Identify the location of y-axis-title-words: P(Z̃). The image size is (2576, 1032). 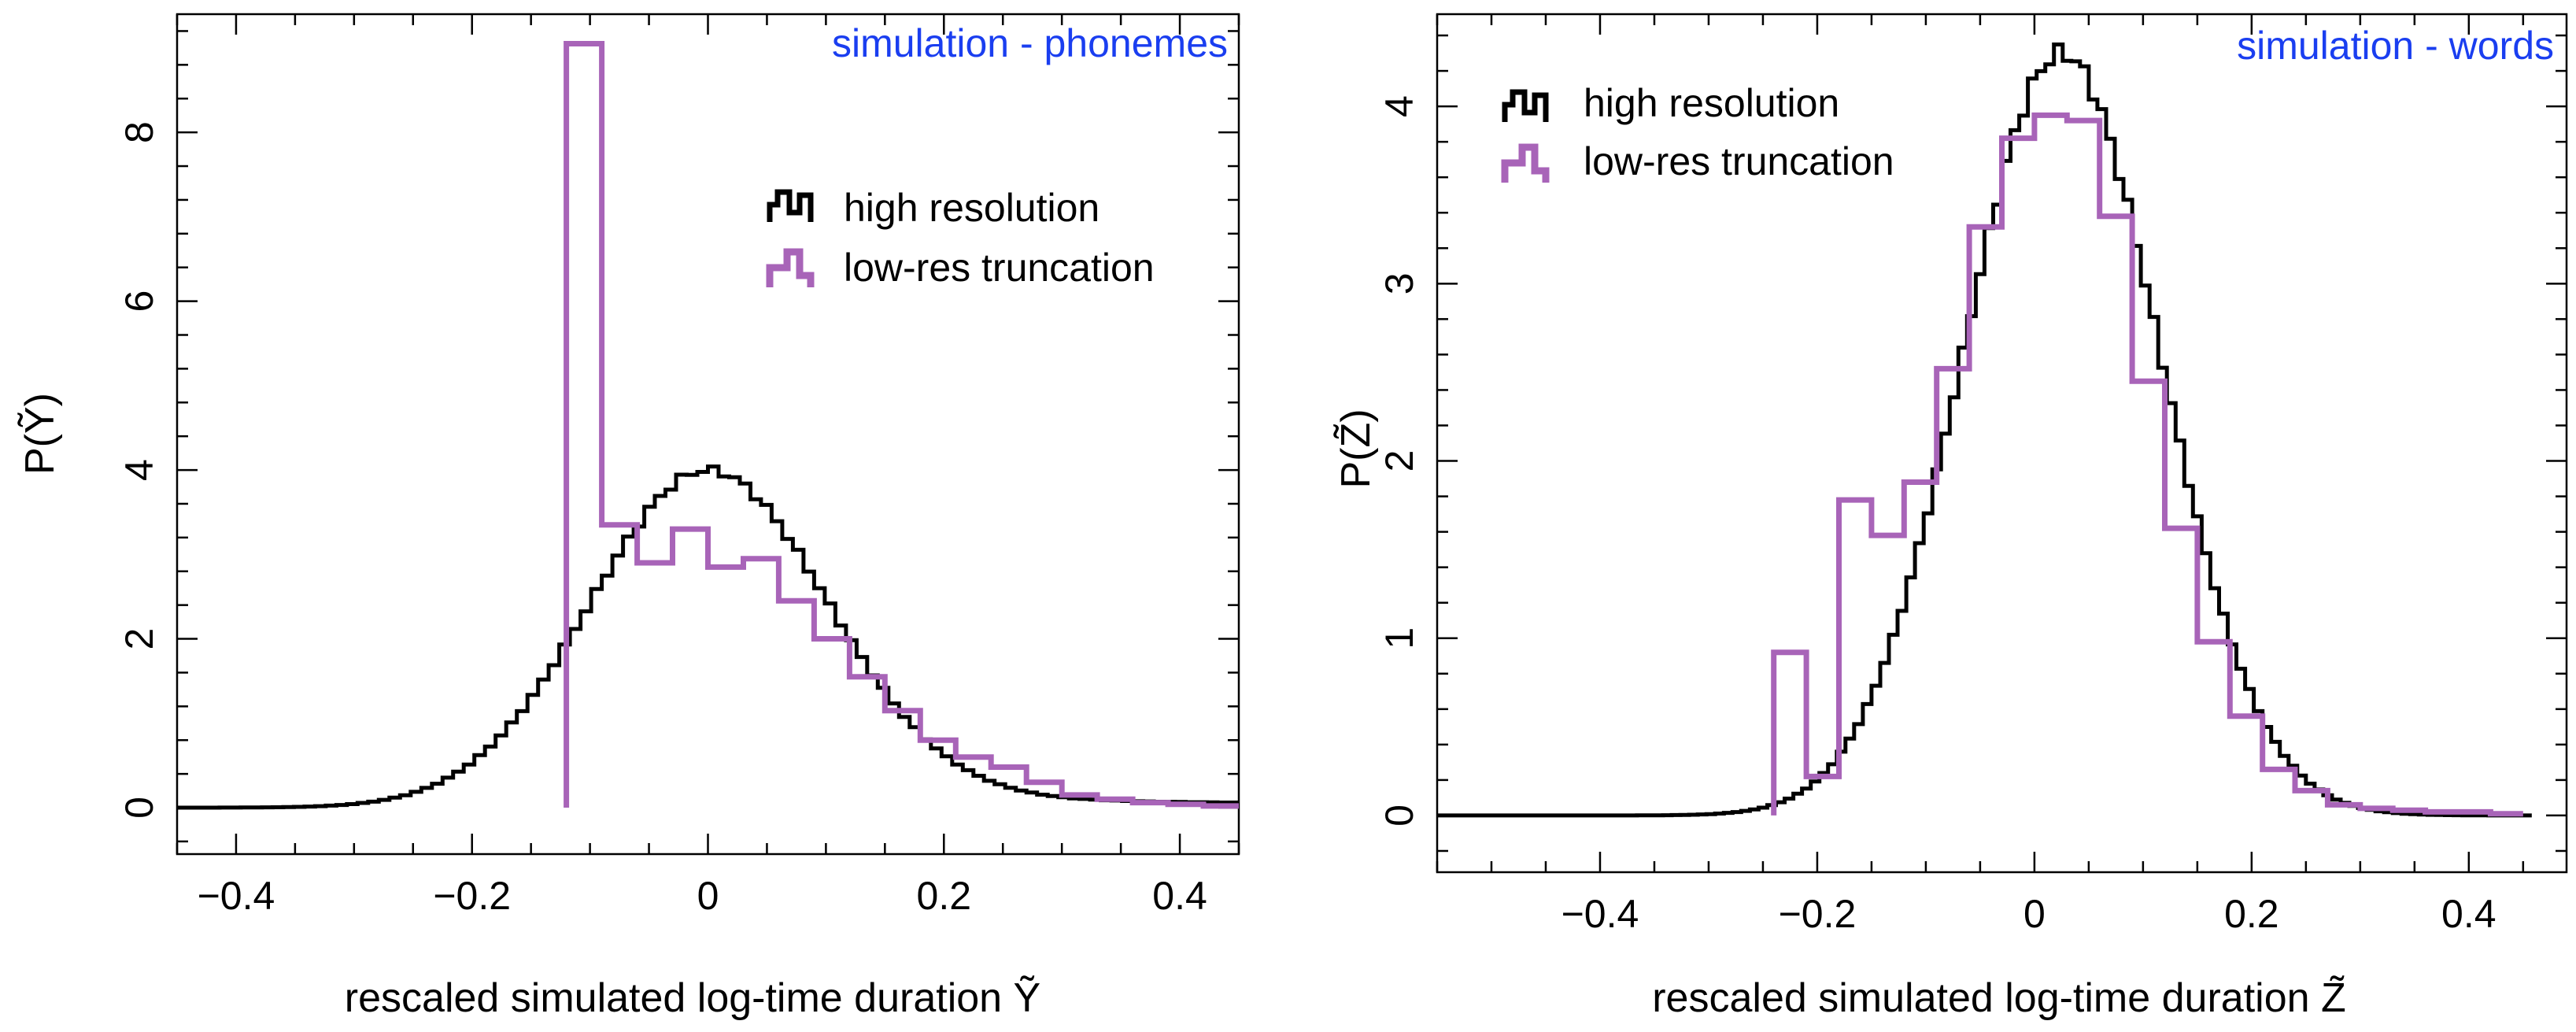
(1355, 449).